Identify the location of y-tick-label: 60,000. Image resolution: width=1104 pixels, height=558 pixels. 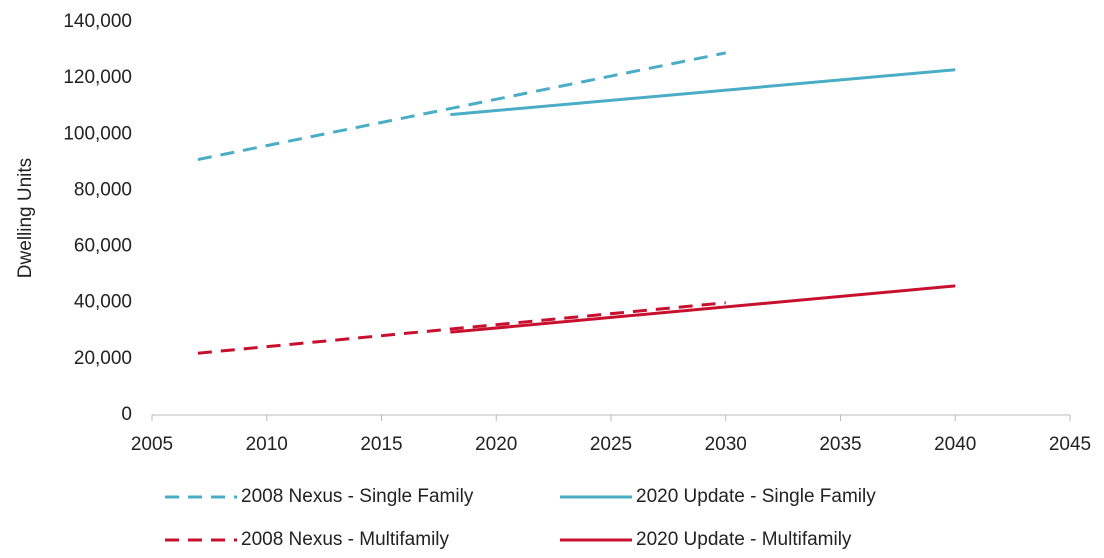
(103, 246).